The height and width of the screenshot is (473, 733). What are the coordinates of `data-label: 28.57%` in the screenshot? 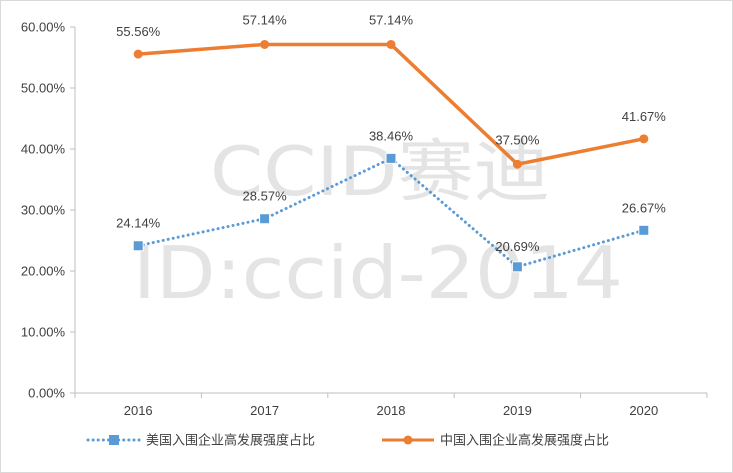 It's located at (265, 196).